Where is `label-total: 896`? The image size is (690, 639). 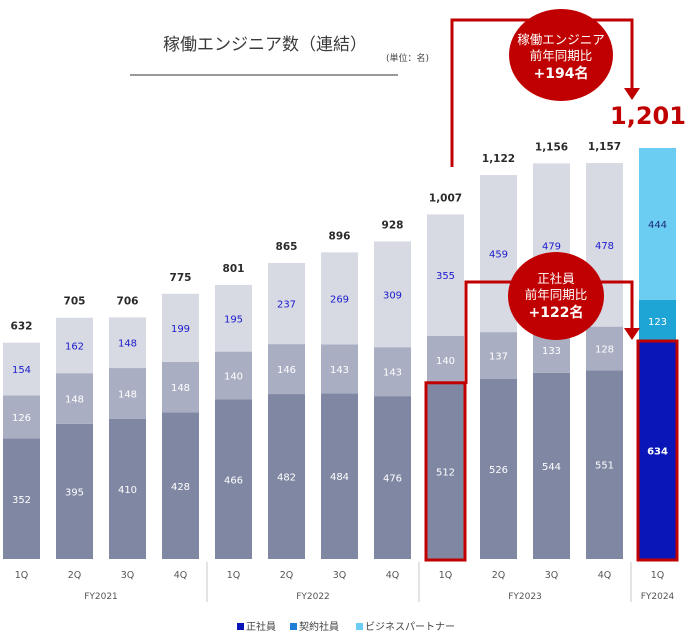
label-total: 896 is located at coordinates (340, 236).